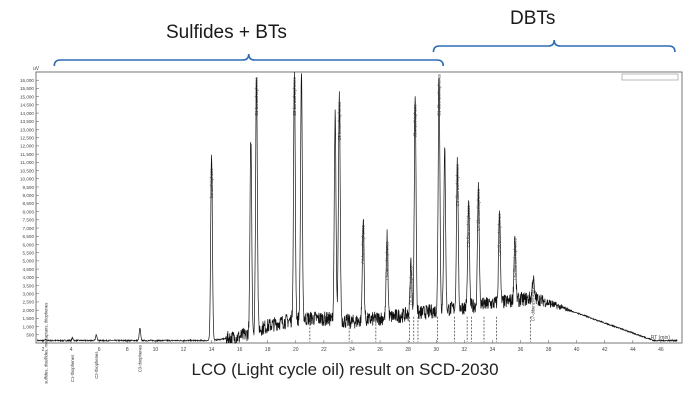 The height and width of the screenshot is (410, 690). What do you see at coordinates (139, 358) in the screenshot?
I see `peak-label: C3-thiophenes` at bounding box center [139, 358].